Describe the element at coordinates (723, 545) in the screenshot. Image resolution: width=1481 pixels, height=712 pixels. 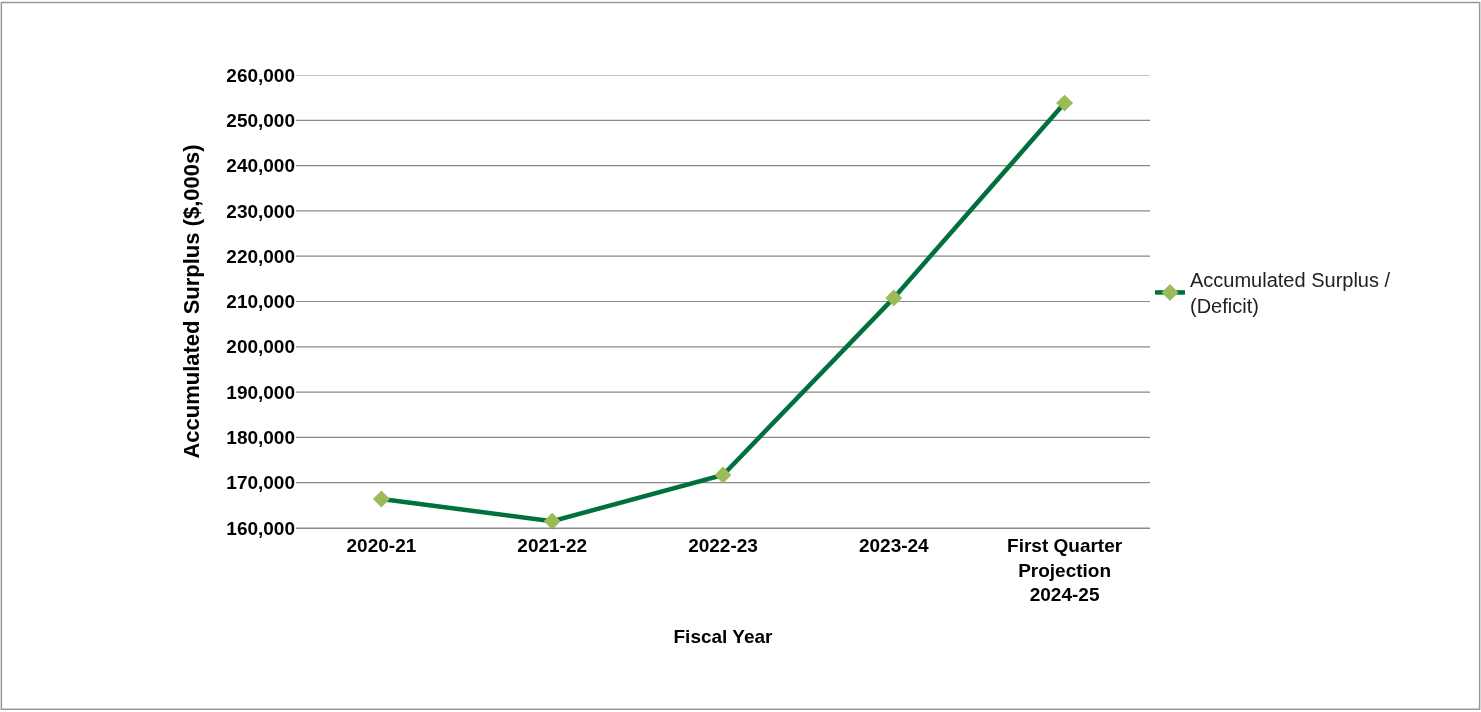
I see `x-tick-label: 2022-23` at that location.